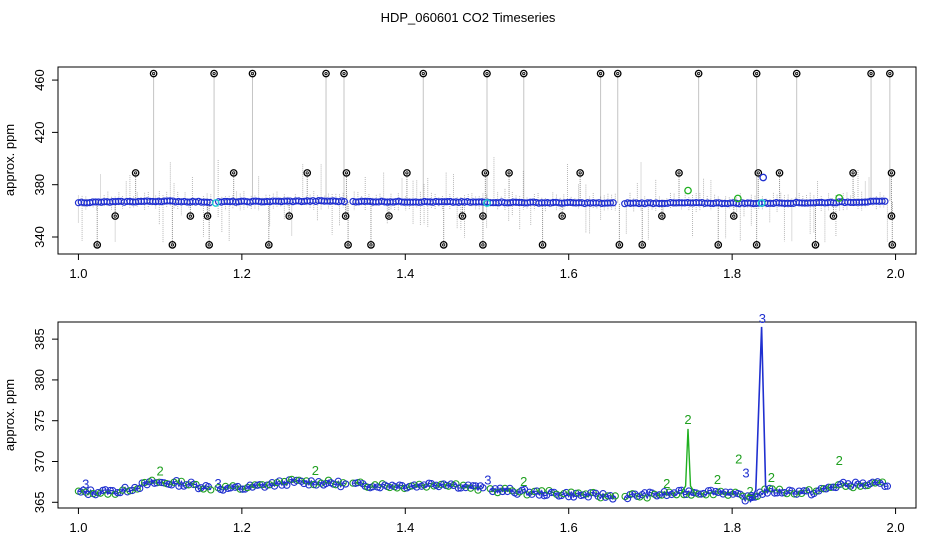 This screenshot has height=540, width=936. Describe the element at coordinates (896, 527) in the screenshot. I see `x-tick-label: 2.0` at that location.